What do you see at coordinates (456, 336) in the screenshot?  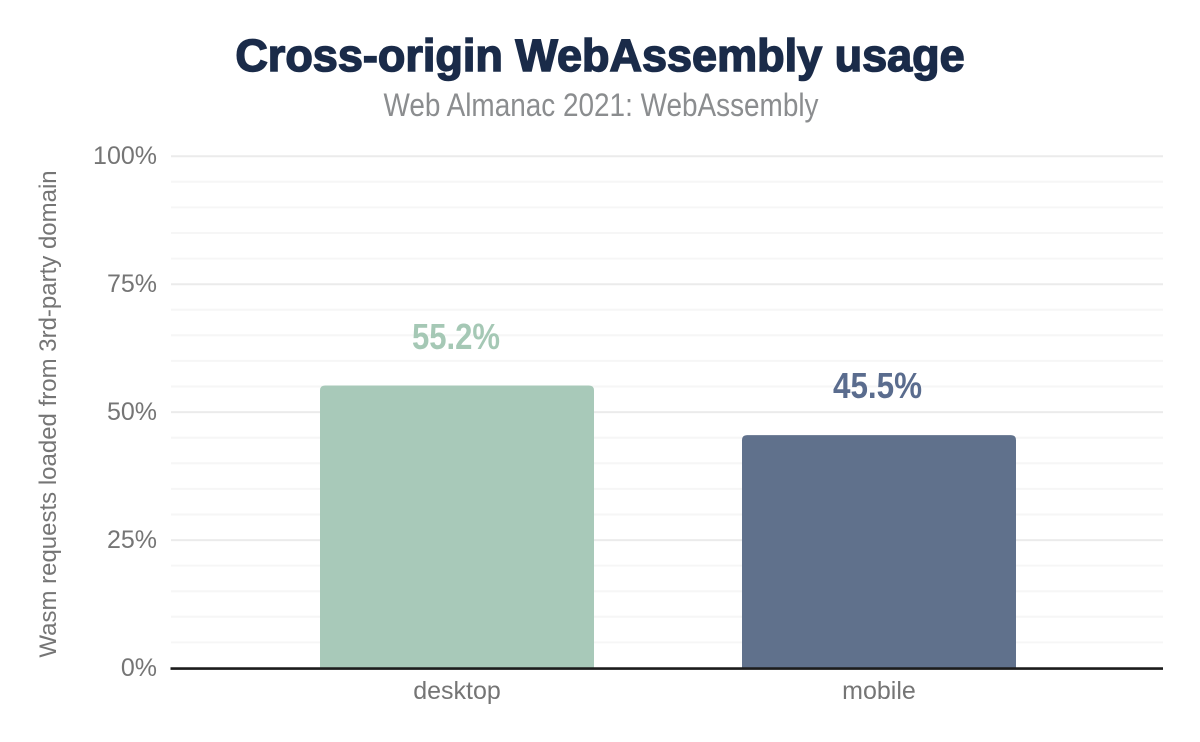 I see `svg-text: 55.2%` at bounding box center [456, 336].